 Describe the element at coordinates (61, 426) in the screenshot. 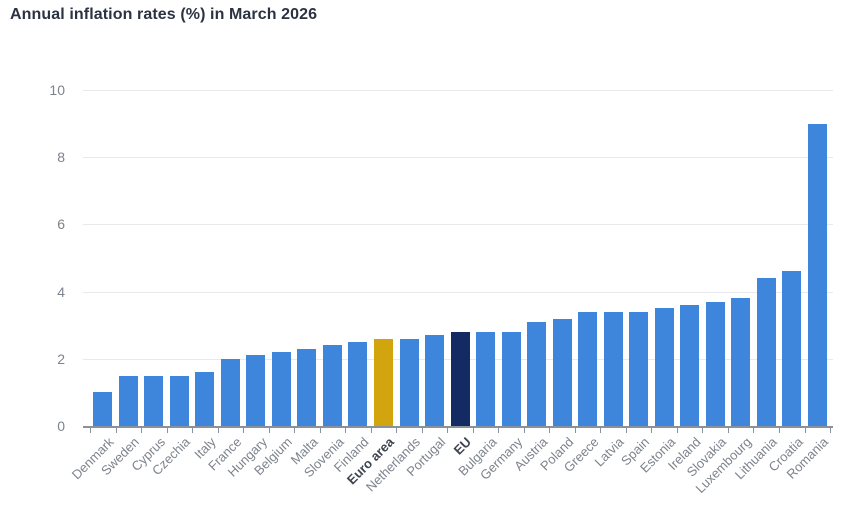

I see `y-axis-label: 0` at that location.